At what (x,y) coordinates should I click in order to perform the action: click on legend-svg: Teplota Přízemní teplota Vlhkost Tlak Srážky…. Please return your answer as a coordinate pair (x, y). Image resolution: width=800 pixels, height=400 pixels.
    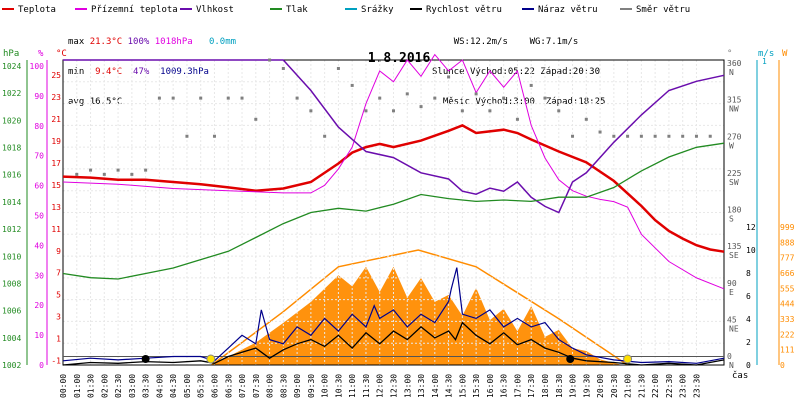
    Looking at the image, I should click on (346, 10).